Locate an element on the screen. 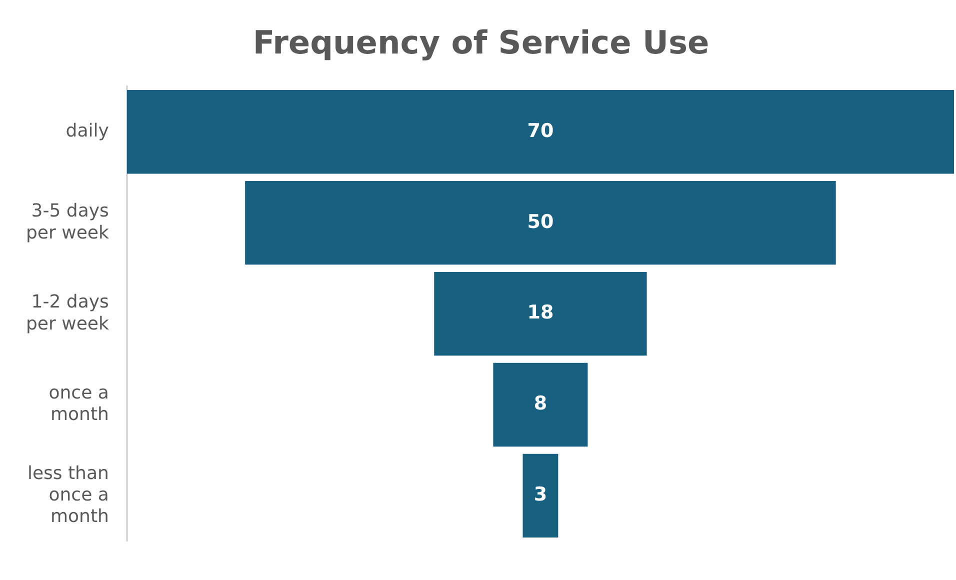 The image size is (956, 580). category-label: once a month is located at coordinates (78, 404).